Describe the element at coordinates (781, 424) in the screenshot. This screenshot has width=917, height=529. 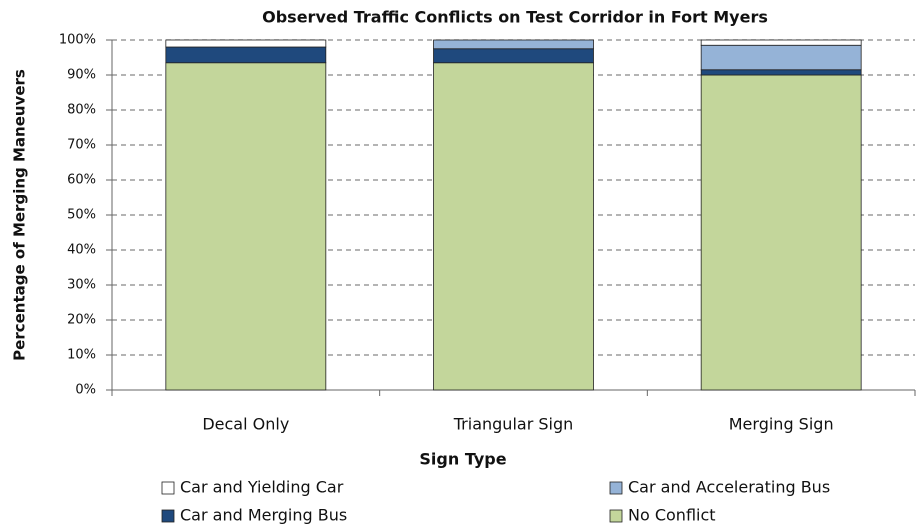
I see `x-tick-label: Merging Sign` at that location.